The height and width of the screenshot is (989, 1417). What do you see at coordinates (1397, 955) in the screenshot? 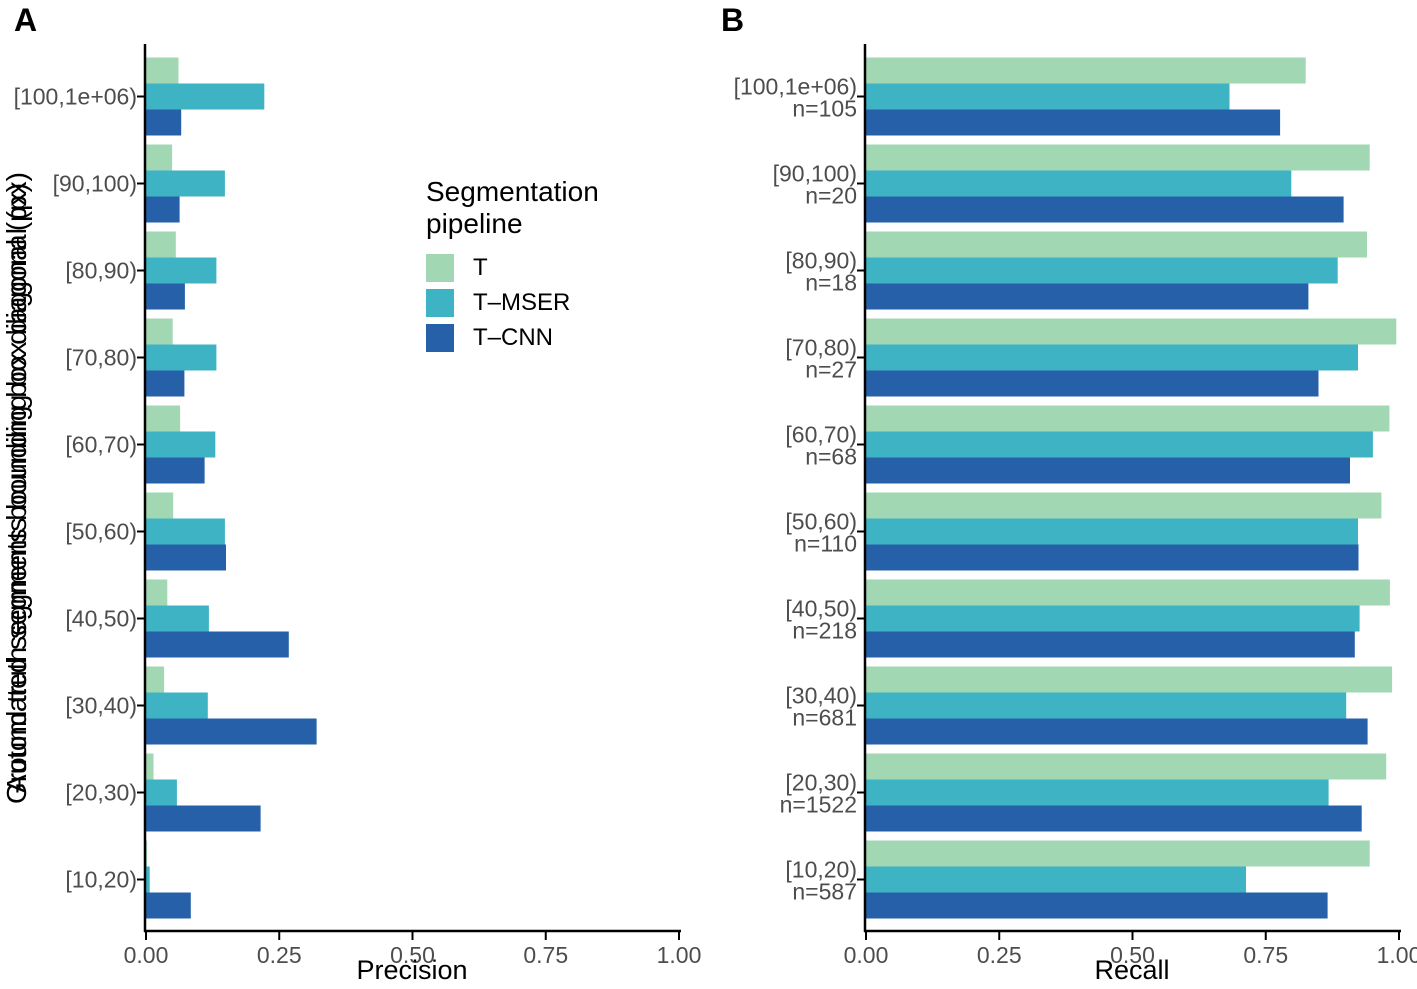
I see `x-tick-label-B-4: 1.00` at bounding box center [1397, 955].